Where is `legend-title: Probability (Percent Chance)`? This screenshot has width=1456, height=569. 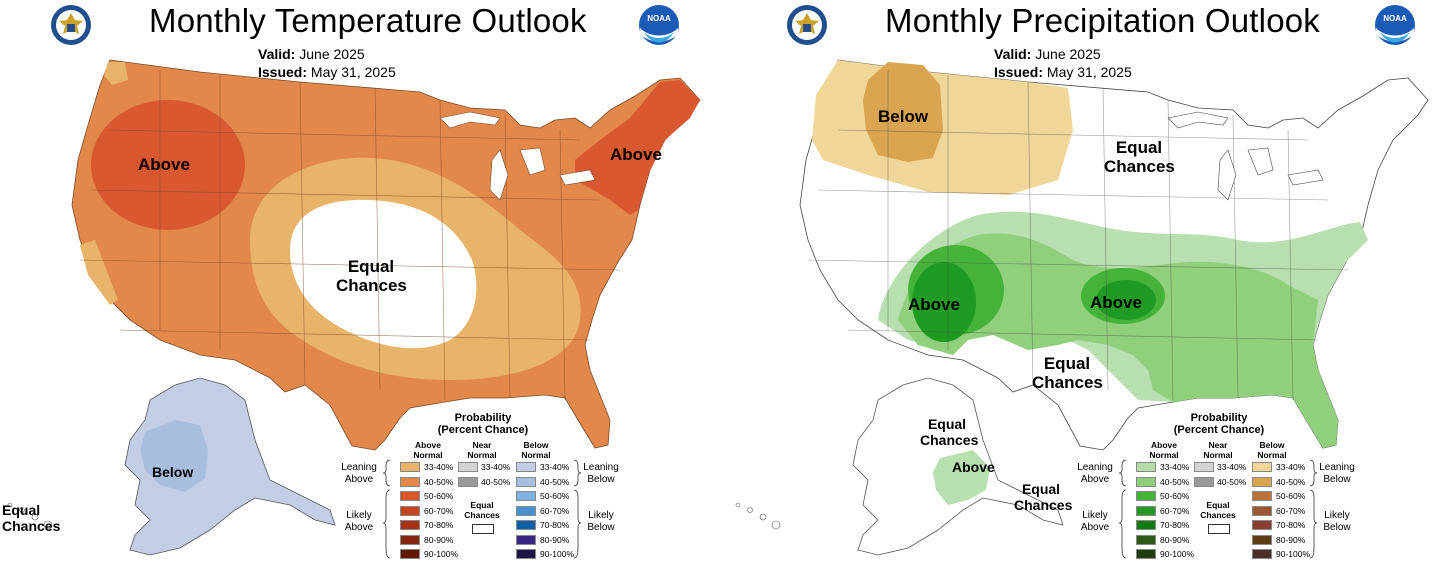
legend-title: Probability (Percent Chance) is located at coordinates (1219, 424).